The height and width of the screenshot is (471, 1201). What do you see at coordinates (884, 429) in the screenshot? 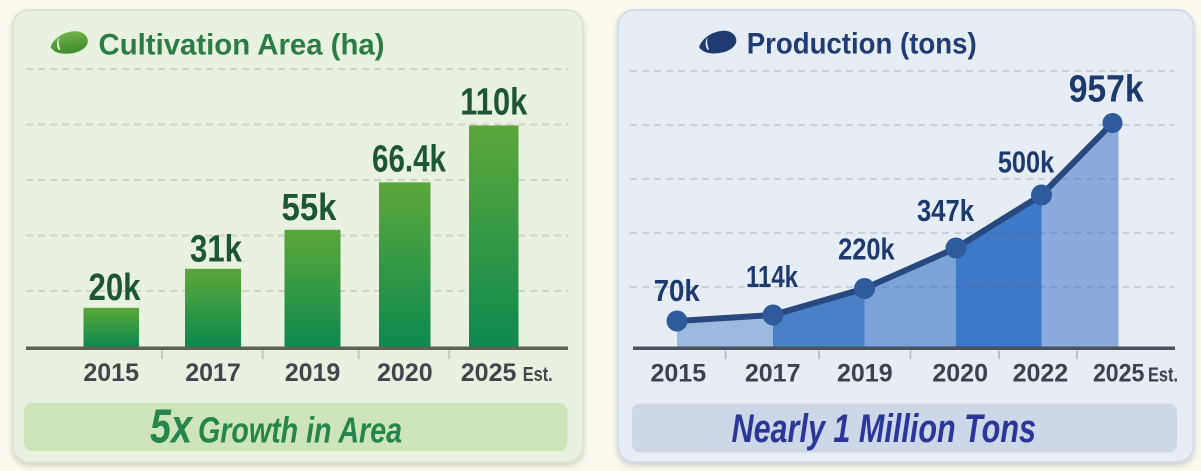
I see `svg-text: Nearly 1 Million Tons` at bounding box center [884, 429].